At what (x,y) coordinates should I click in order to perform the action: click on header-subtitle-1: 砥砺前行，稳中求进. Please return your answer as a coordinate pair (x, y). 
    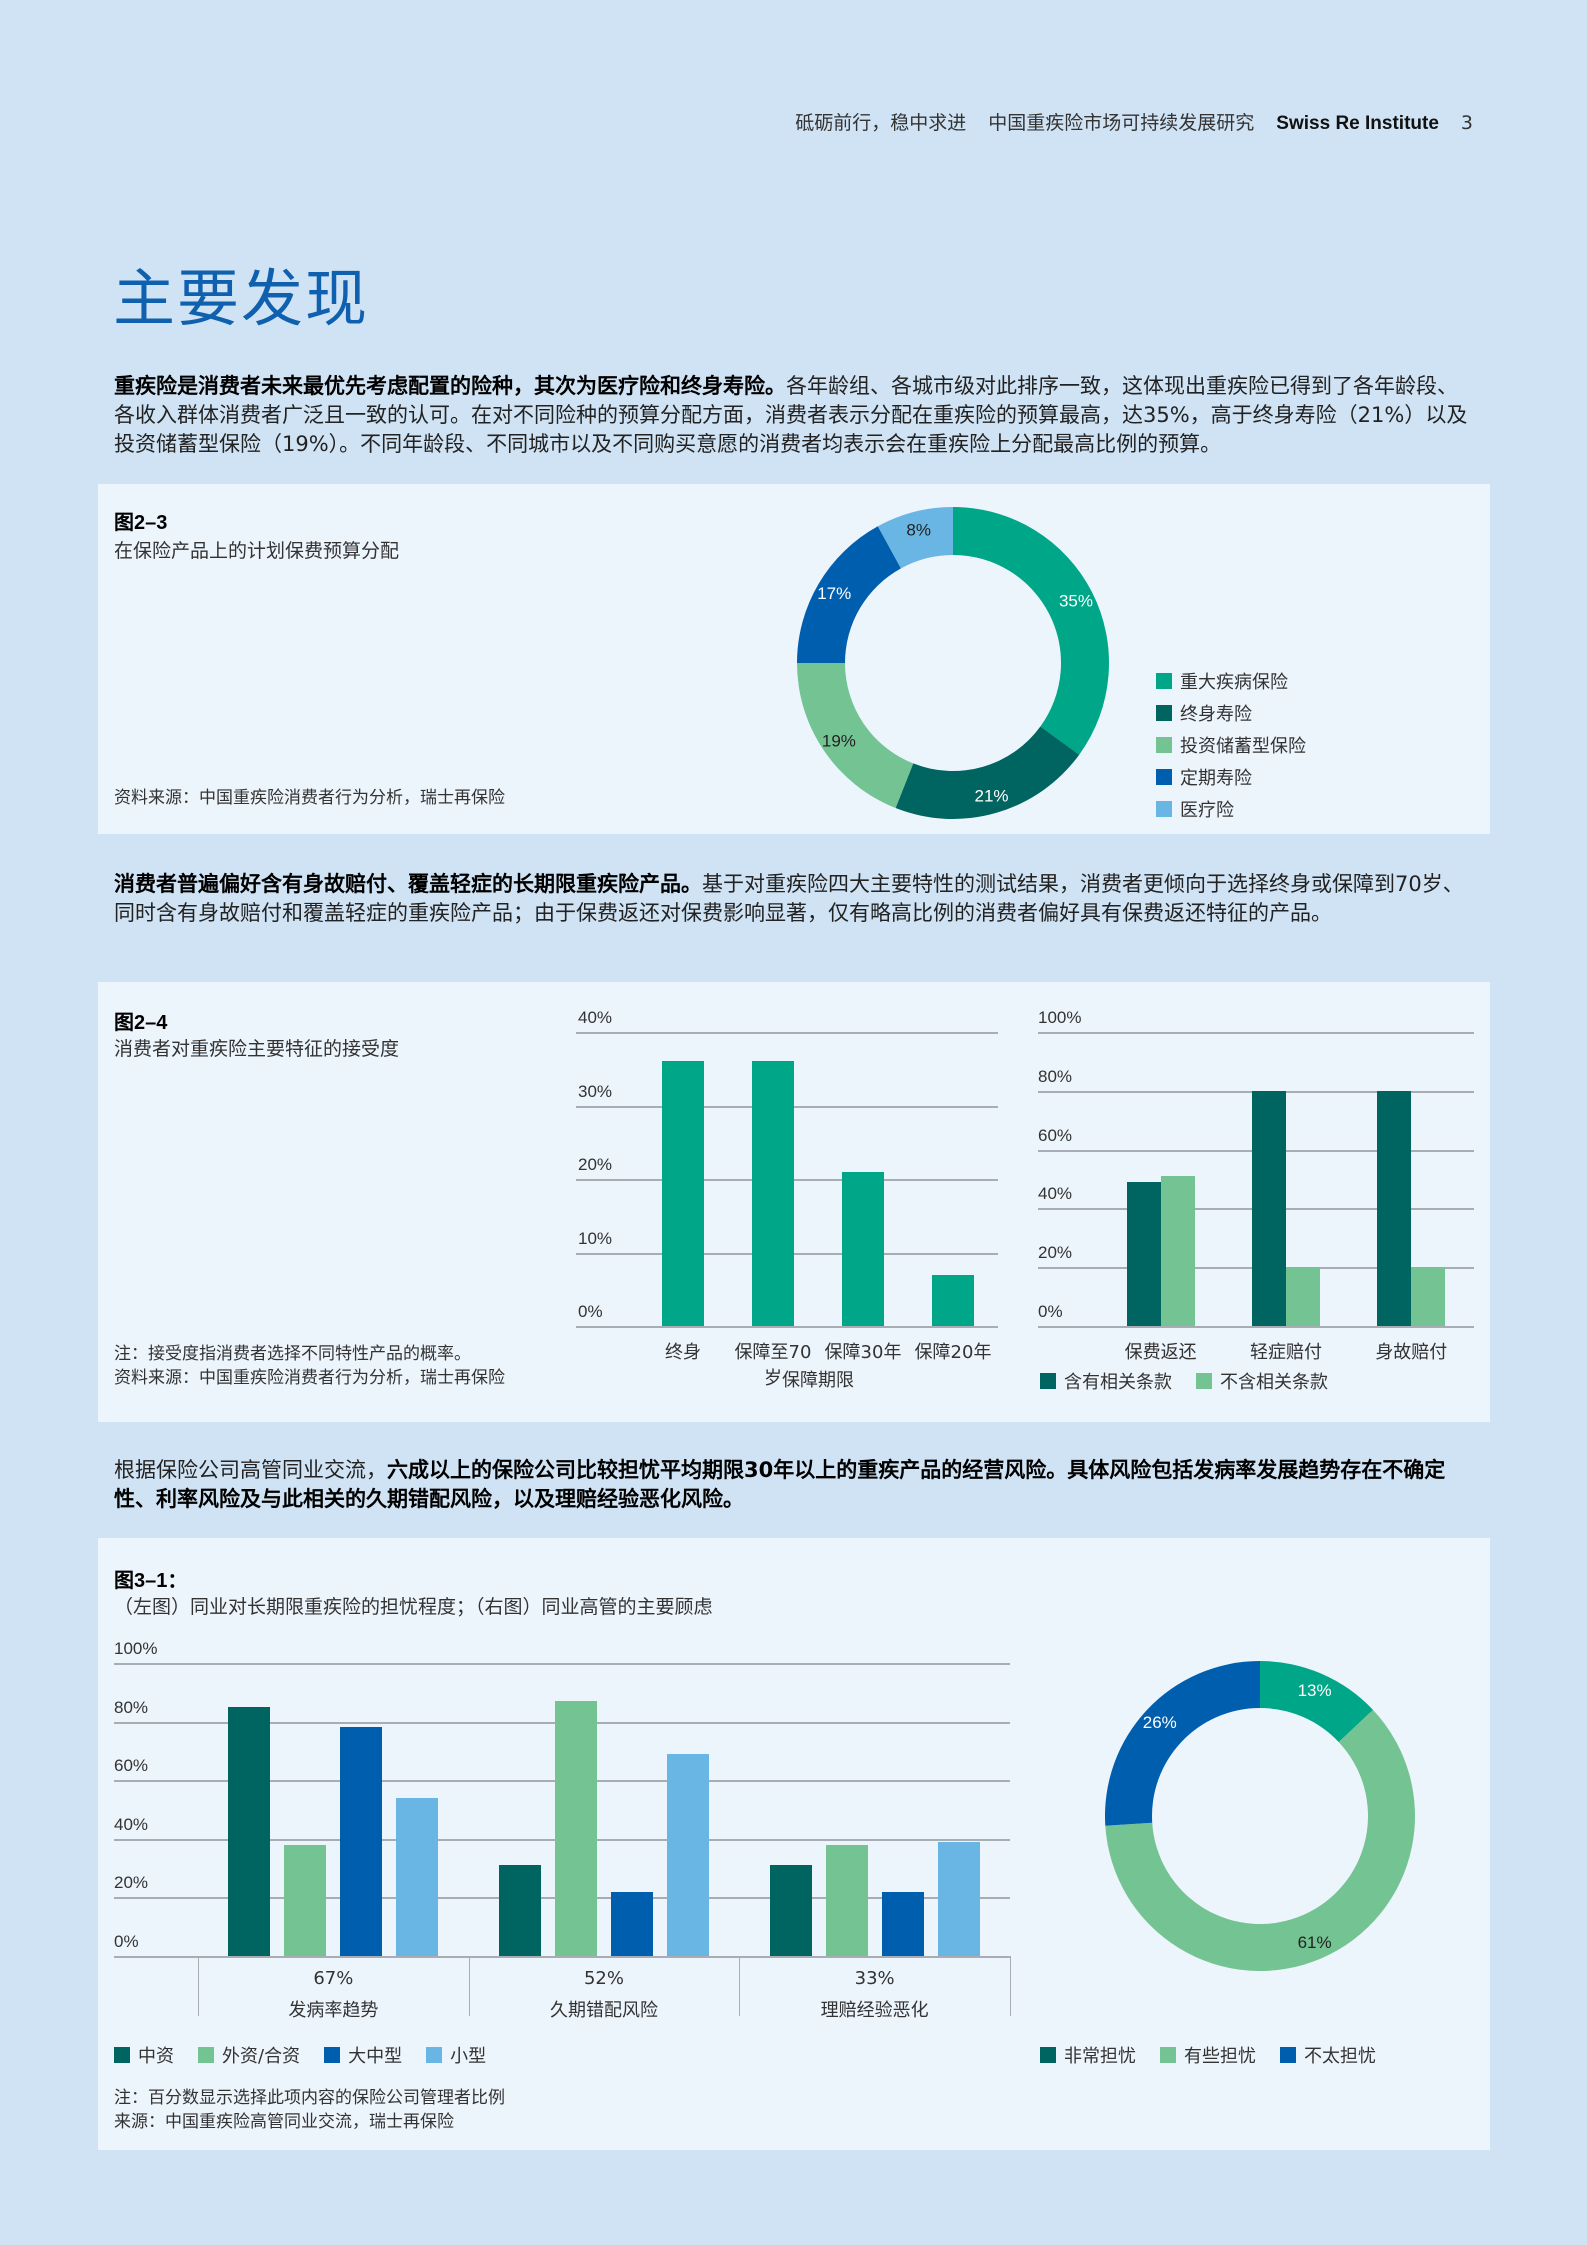
    Looking at the image, I should click on (881, 123).